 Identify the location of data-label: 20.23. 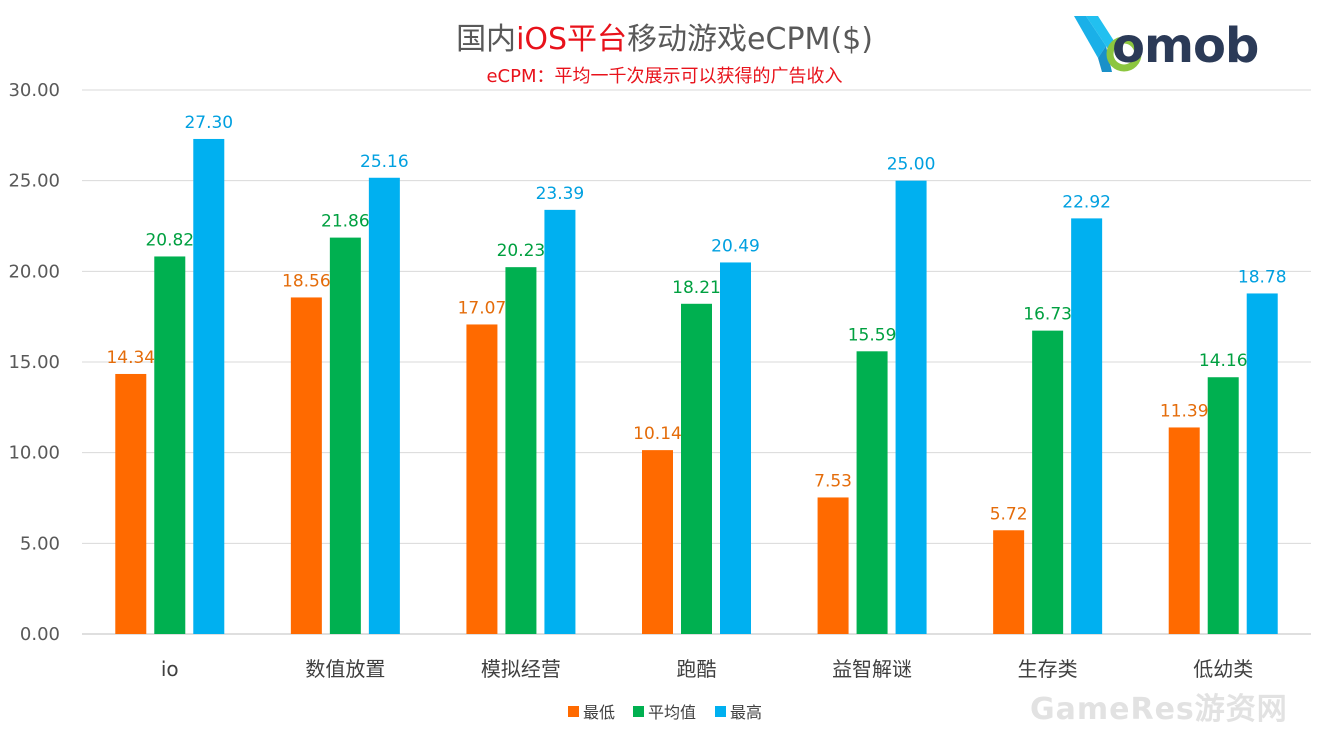
(521, 251).